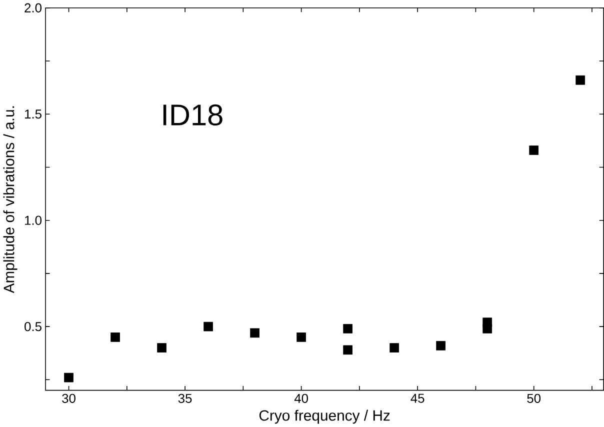  Describe the element at coordinates (301, 398) in the screenshot. I see `x-tick-label: 40` at that location.